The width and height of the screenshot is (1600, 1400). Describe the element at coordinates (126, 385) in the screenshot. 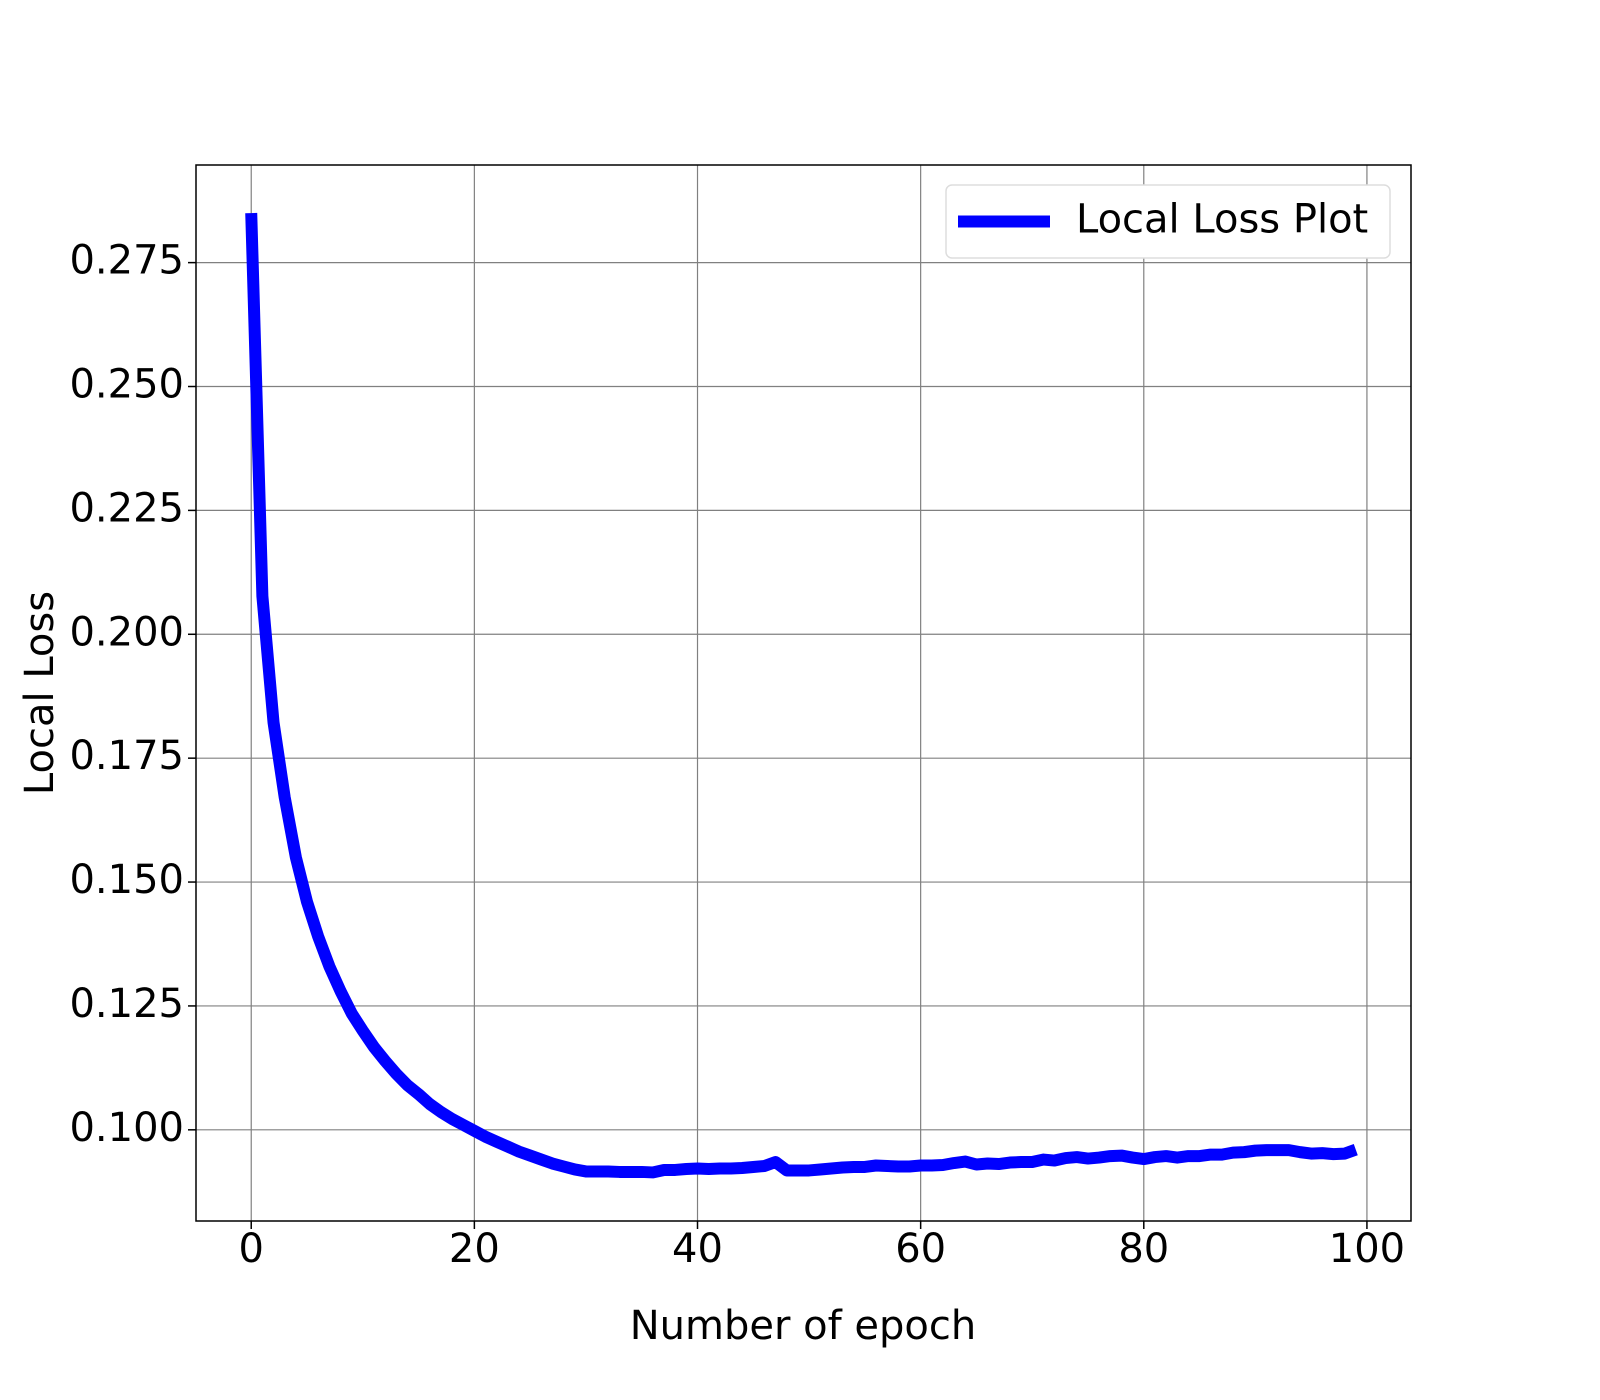

I see `y-tick-label: 0.250` at that location.